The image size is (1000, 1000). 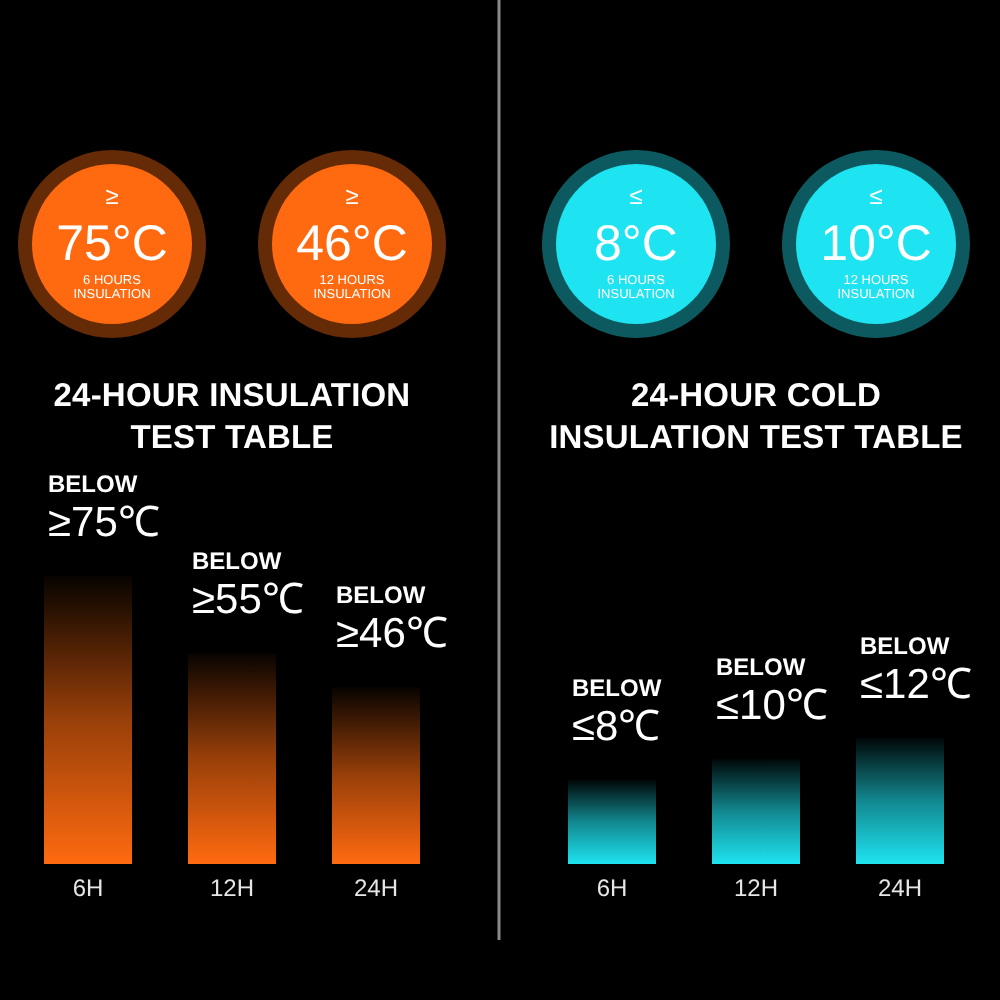 I want to click on chart-title: 24-HOUR COLD INSULATION TEST TABLE, so click(x=756, y=417).